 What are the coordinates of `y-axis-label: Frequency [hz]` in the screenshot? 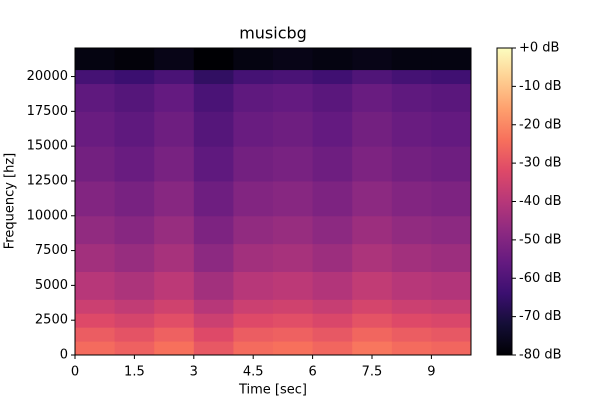 It's located at (10, 201).